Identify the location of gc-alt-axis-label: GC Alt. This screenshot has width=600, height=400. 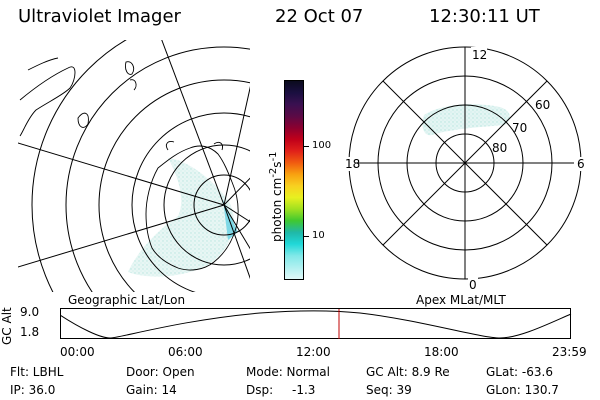
(7, 326).